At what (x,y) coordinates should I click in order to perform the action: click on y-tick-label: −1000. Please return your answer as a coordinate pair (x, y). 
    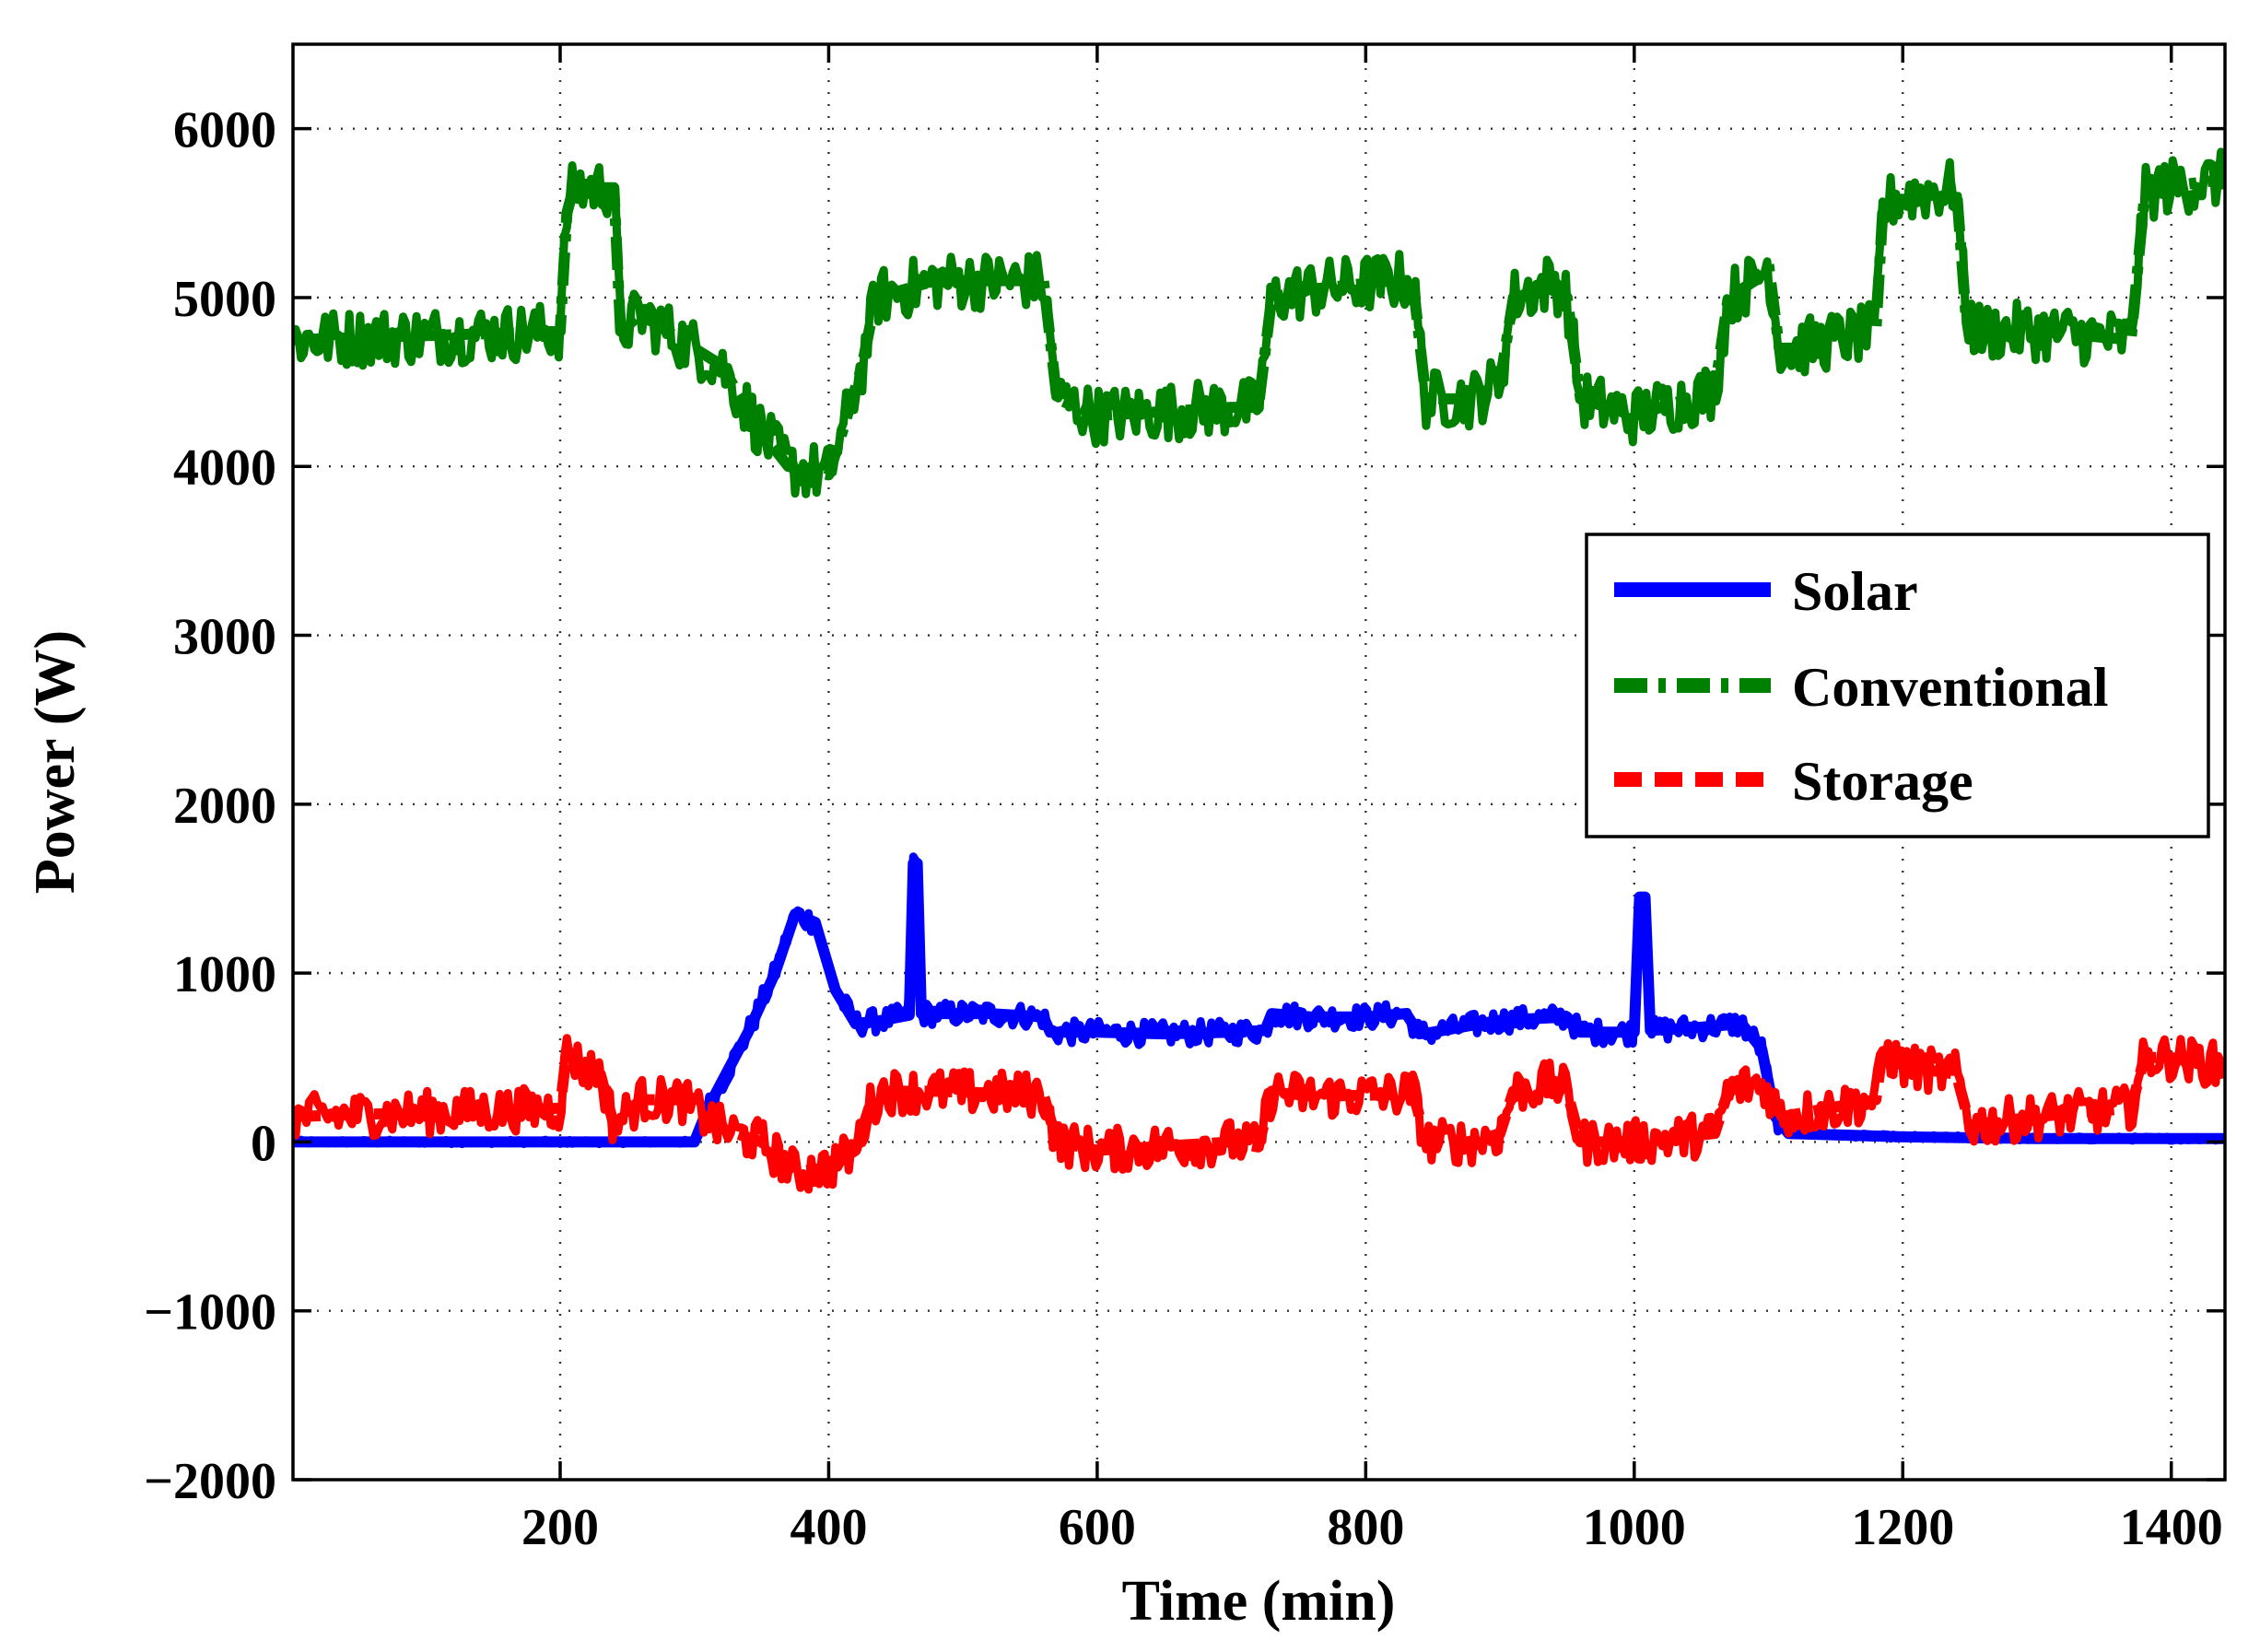
    Looking at the image, I should click on (210, 1313).